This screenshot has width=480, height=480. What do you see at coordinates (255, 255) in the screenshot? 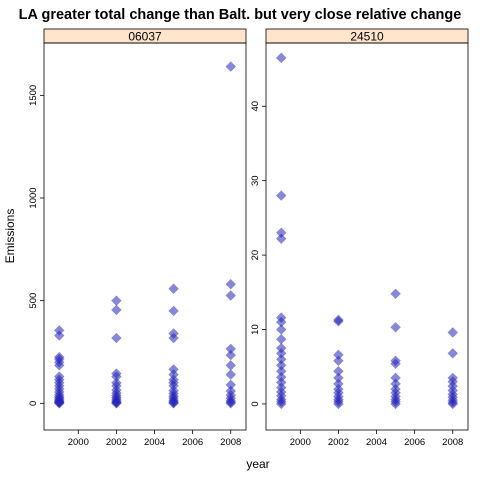
I see `y-tick-label: 20` at bounding box center [255, 255].